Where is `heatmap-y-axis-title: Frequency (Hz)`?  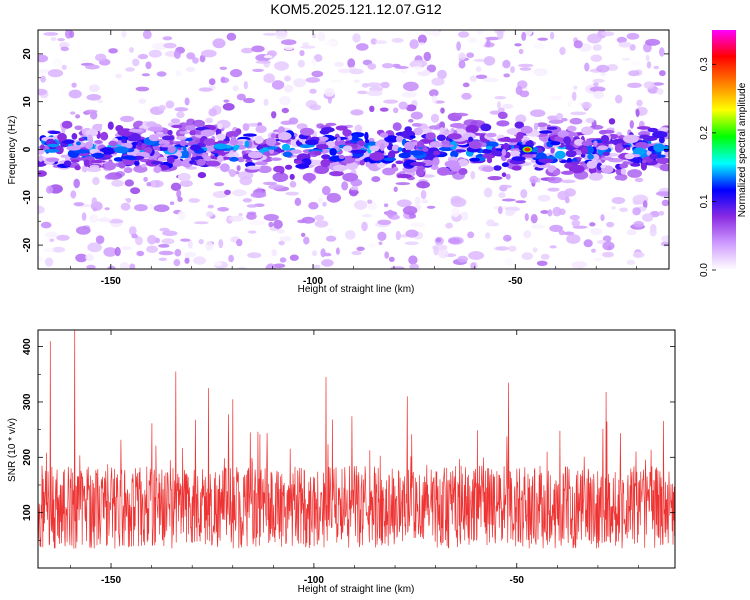 heatmap-y-axis-title: Frequency (Hz) is located at coordinates (12, 150).